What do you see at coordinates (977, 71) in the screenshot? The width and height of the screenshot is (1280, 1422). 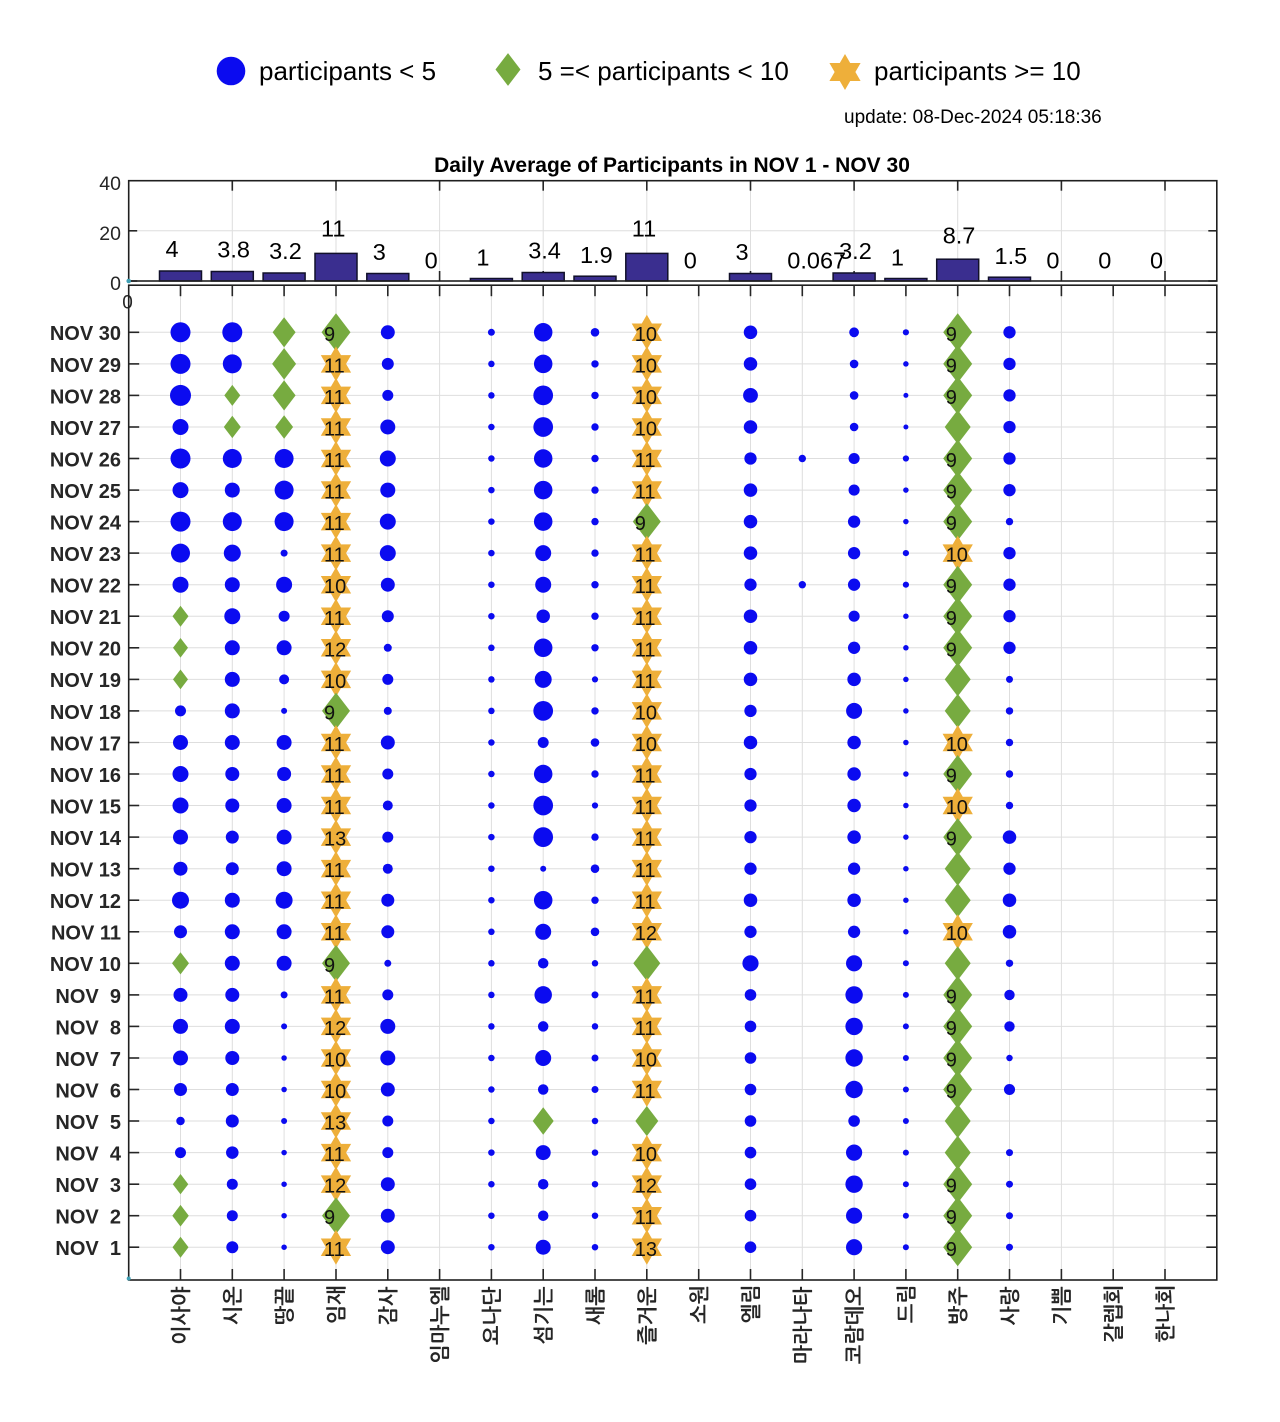 I see `svg-text: participants >= 10` at bounding box center [977, 71].